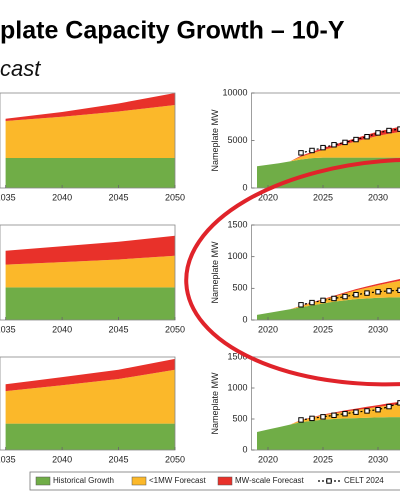 The width and height of the screenshot is (400, 498). Describe the element at coordinates (237, 140) in the screenshot. I see `y-tick-label: 5000` at that location.